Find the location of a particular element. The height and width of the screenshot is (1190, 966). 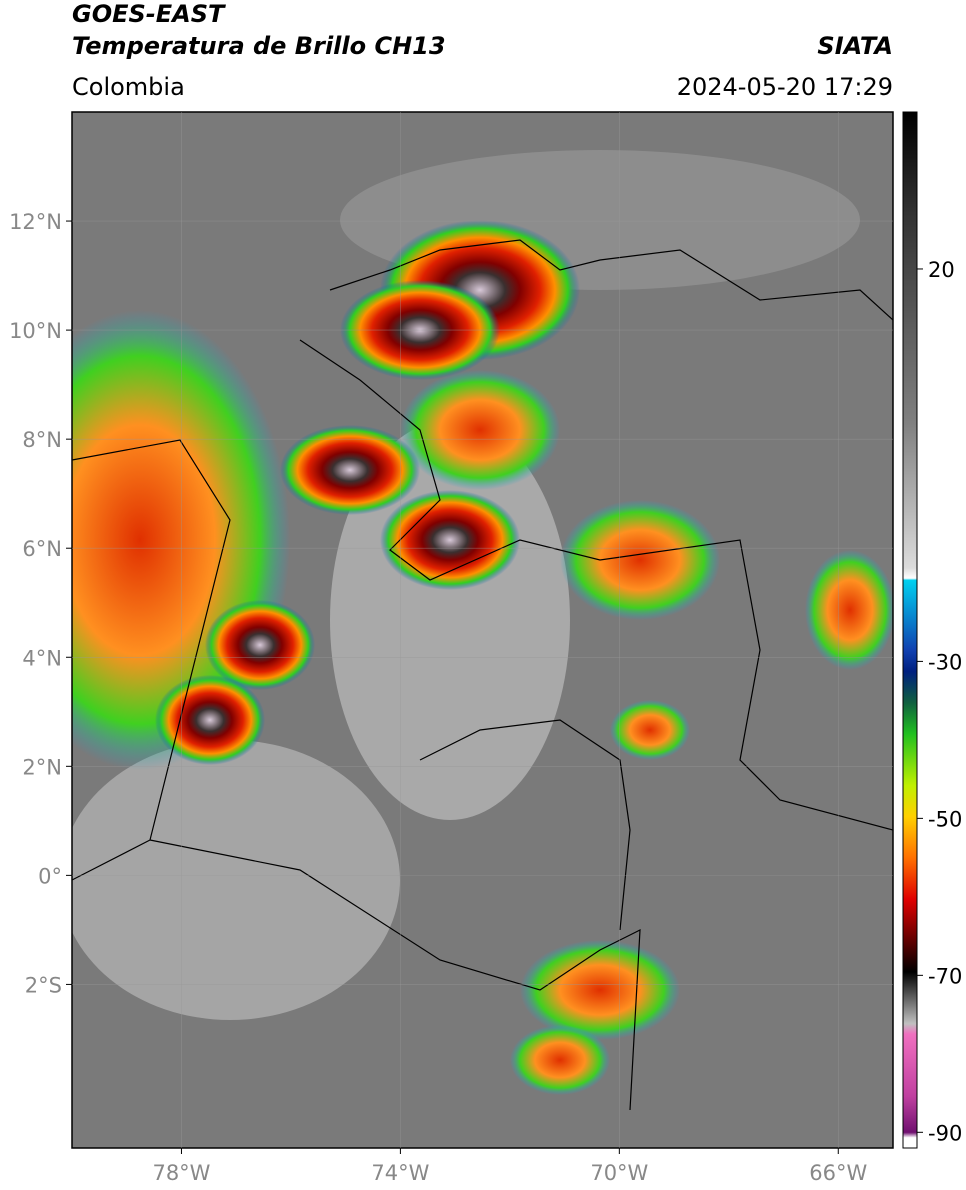

y-tick-label: 6°N is located at coordinates (42, 549).